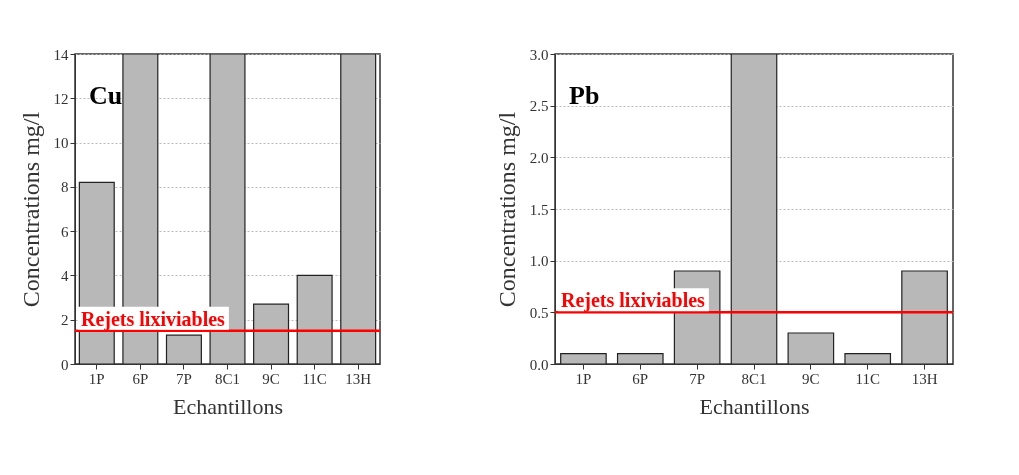 The height and width of the screenshot is (475, 1019). What do you see at coordinates (61, 98) in the screenshot?
I see `y-tick-label: 12` at bounding box center [61, 98].